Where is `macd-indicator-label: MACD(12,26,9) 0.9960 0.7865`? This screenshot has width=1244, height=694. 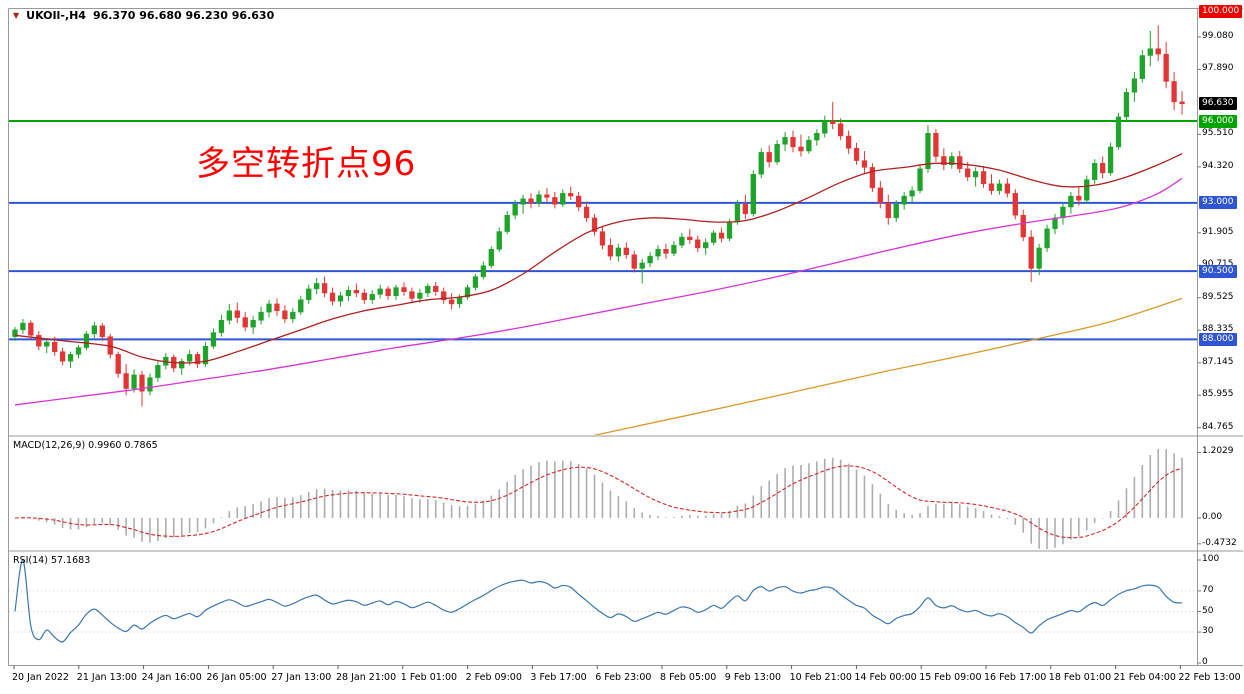
macd-indicator-label: MACD(12,26,9) 0.9960 0.7865 is located at coordinates (85, 445).